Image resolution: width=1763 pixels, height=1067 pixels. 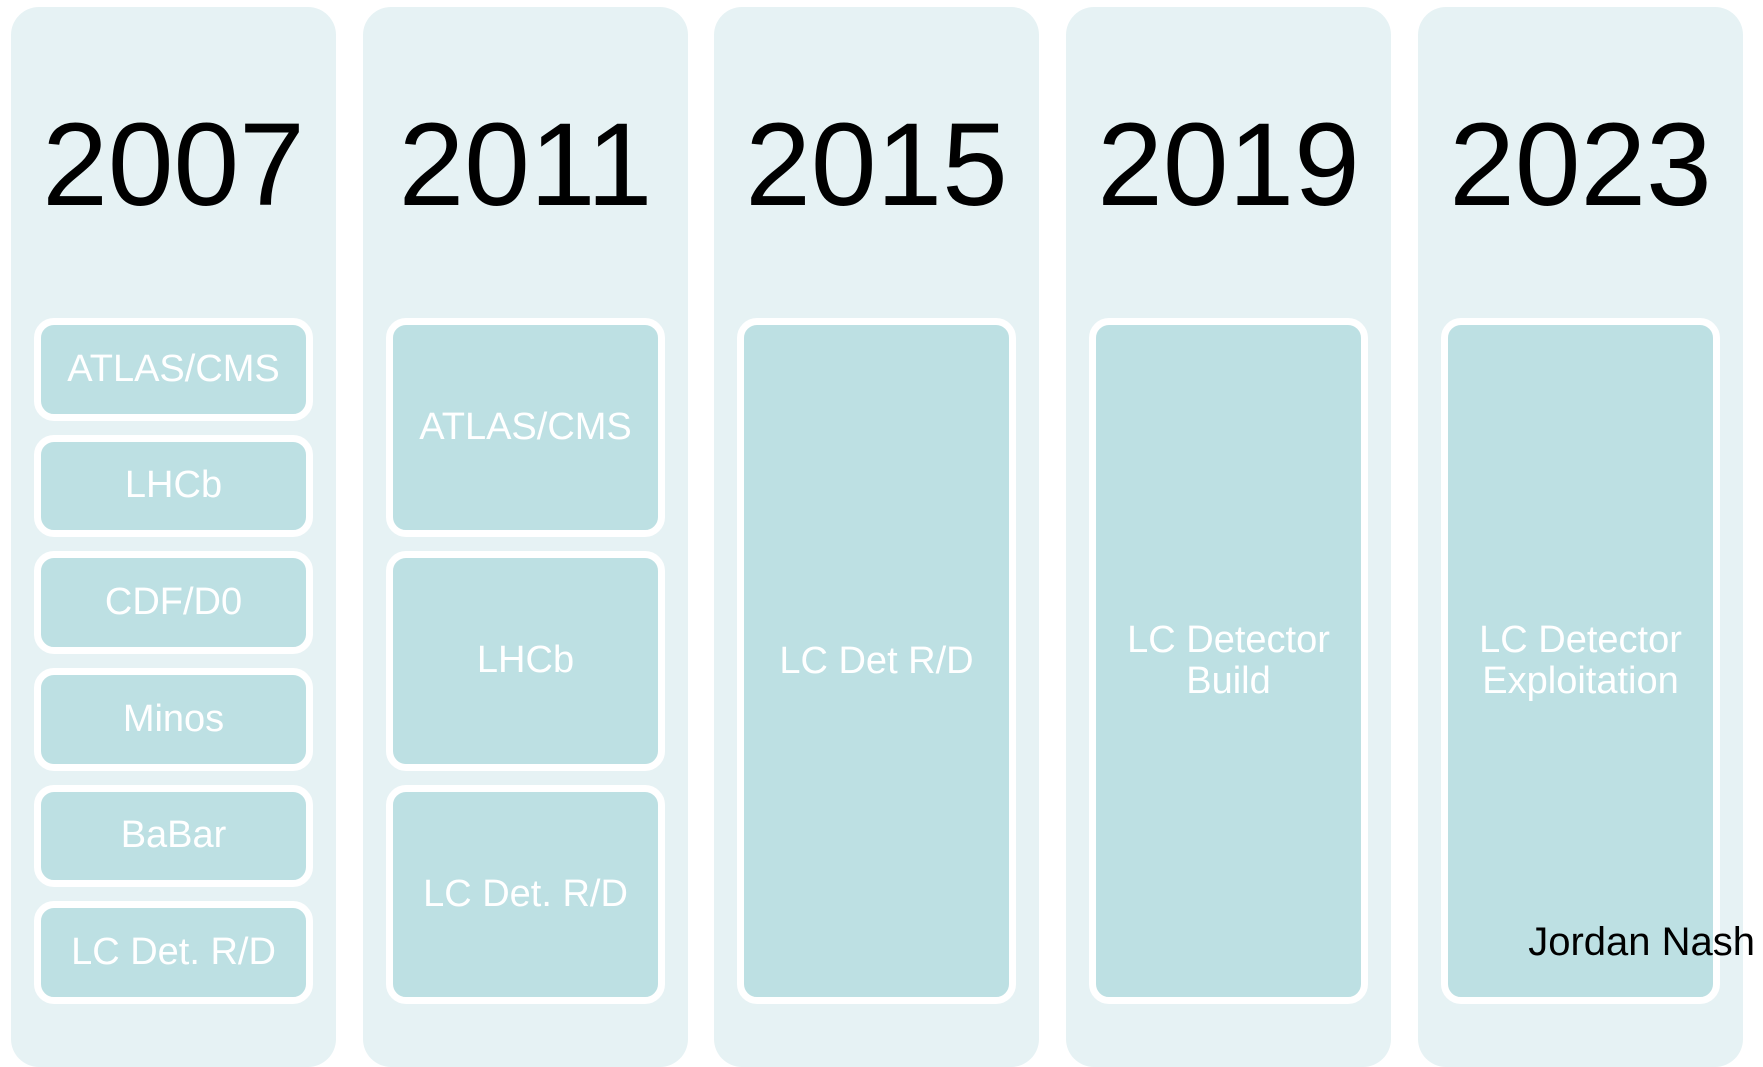 I want to click on year-label: 2015, so click(x=876, y=165).